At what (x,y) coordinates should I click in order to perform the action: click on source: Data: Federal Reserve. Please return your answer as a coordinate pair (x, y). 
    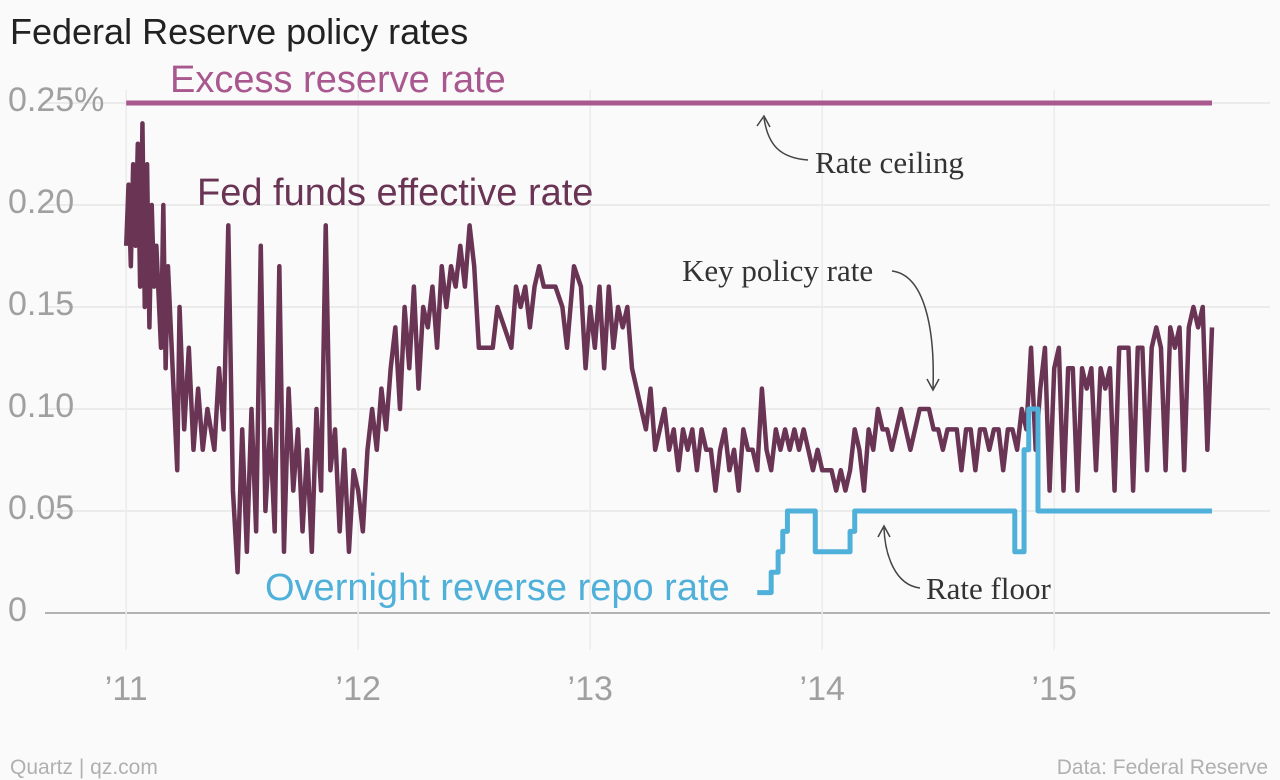
    Looking at the image, I should click on (1162, 767).